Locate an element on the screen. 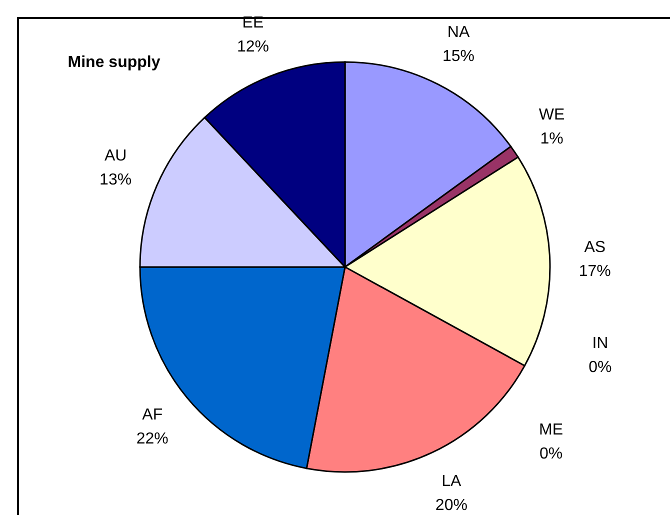 Image resolution: width=670 pixels, height=515 pixels. slice-label: LA is located at coordinates (452, 481).